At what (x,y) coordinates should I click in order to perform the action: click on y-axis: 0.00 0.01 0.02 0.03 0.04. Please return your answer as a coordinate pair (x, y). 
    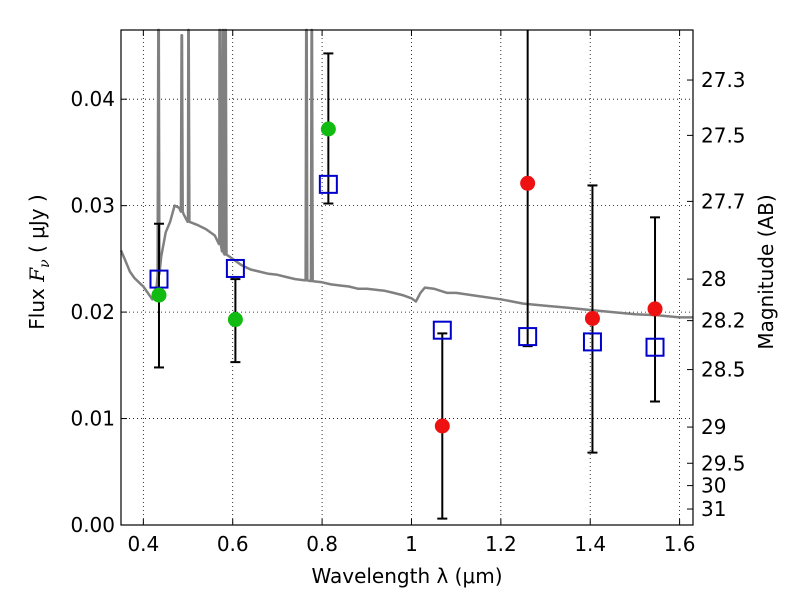
    Looking at the image, I should click on (98, 312).